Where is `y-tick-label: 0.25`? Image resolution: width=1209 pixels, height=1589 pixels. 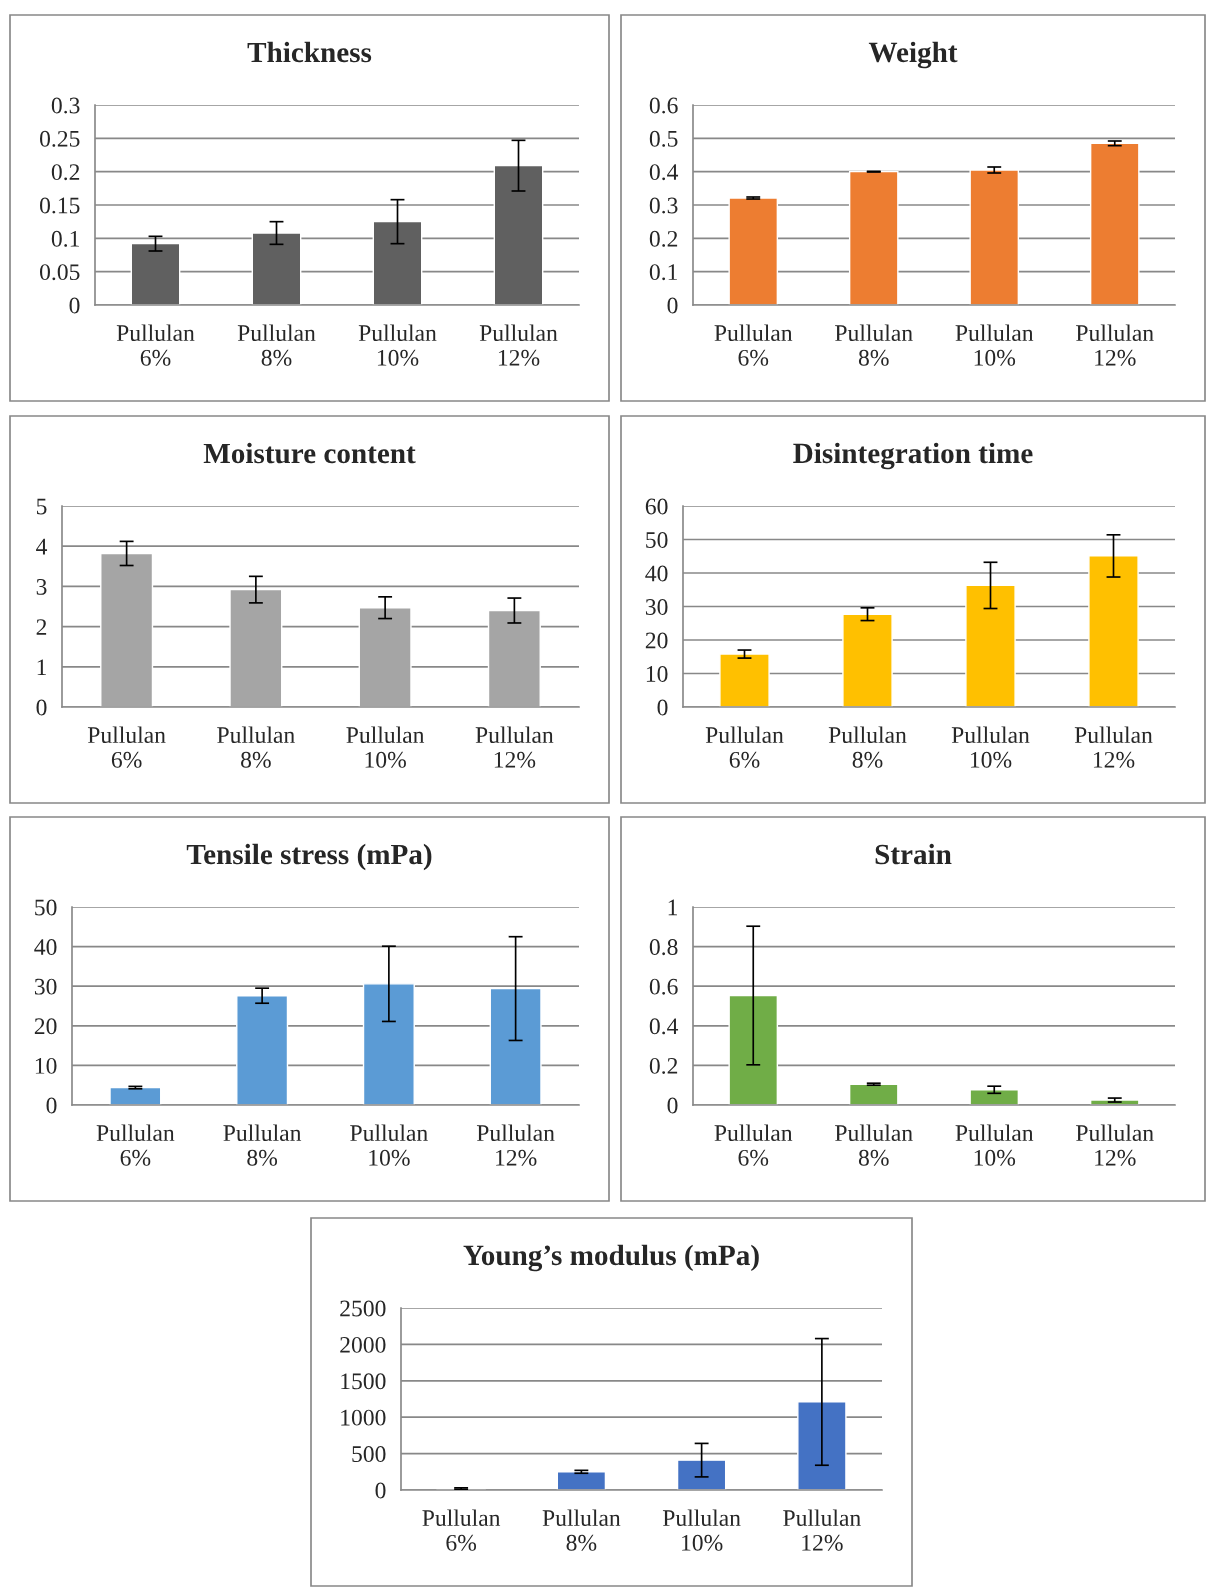 y-tick-label: 0.25 is located at coordinates (60, 138).